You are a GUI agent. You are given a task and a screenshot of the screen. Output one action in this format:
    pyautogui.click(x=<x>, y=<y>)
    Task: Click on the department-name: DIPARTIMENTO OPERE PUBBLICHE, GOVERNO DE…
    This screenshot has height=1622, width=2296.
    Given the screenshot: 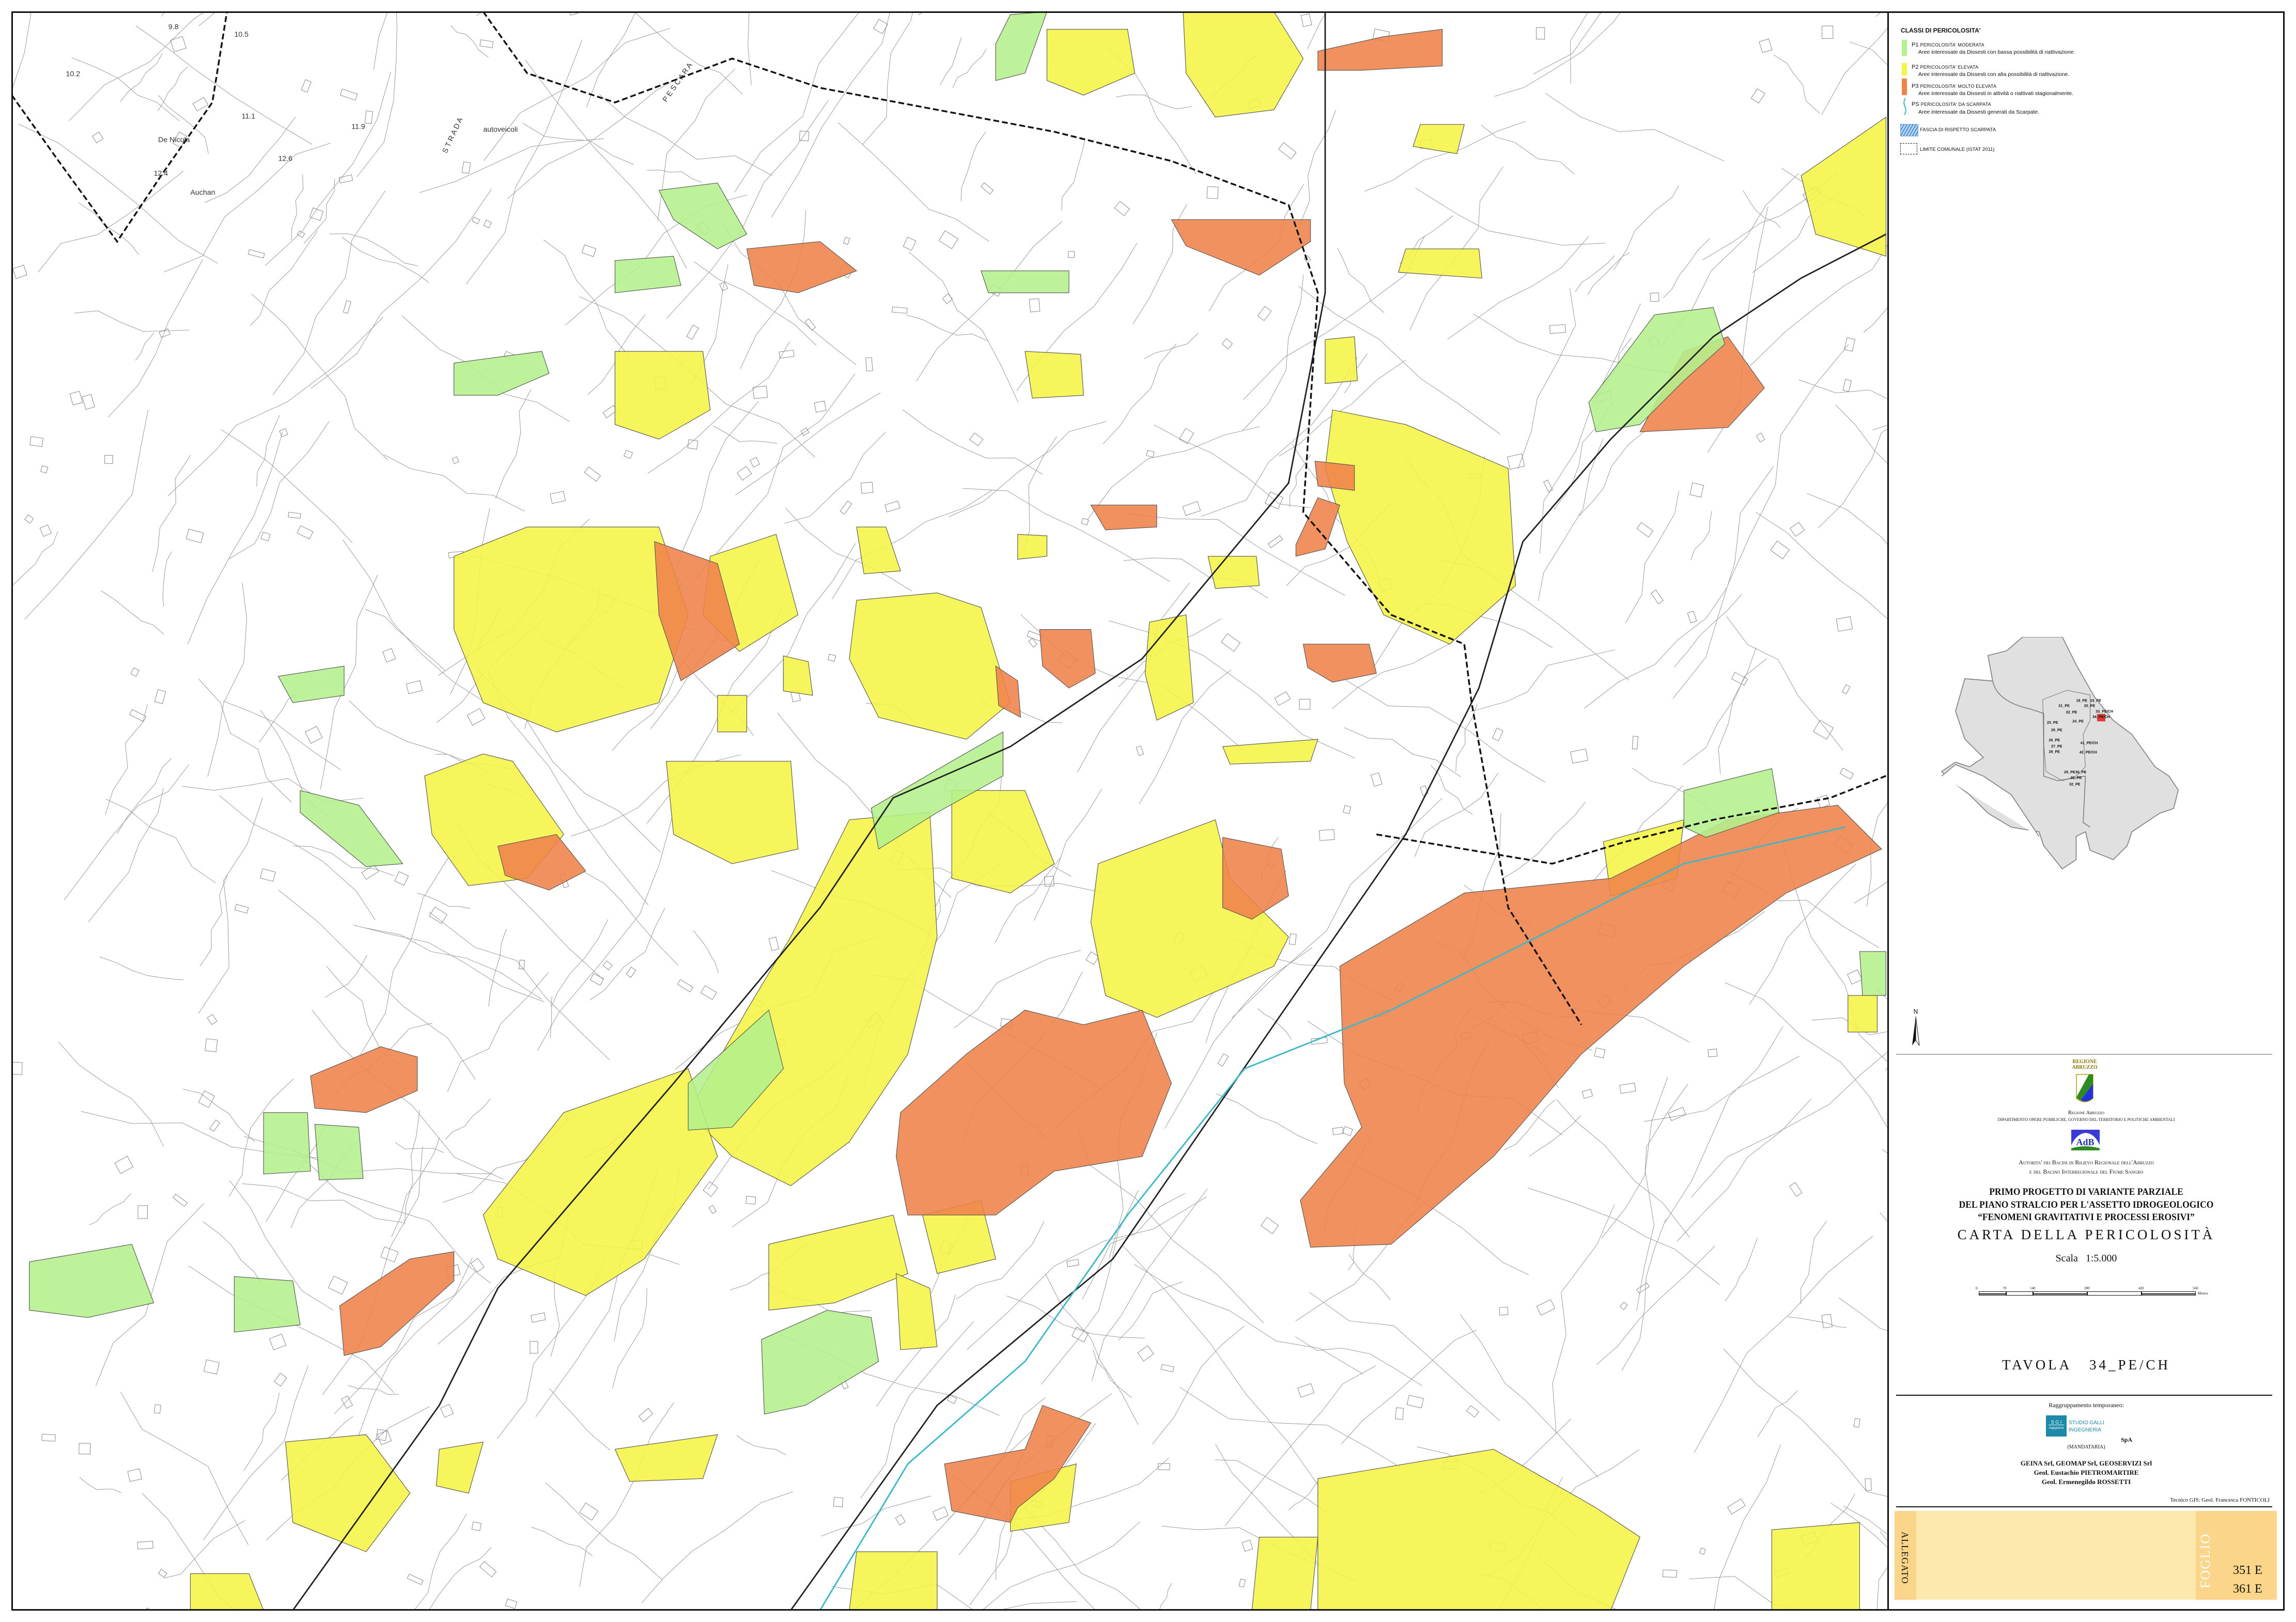 What is the action you would take?
    pyautogui.click(x=2086, y=1119)
    